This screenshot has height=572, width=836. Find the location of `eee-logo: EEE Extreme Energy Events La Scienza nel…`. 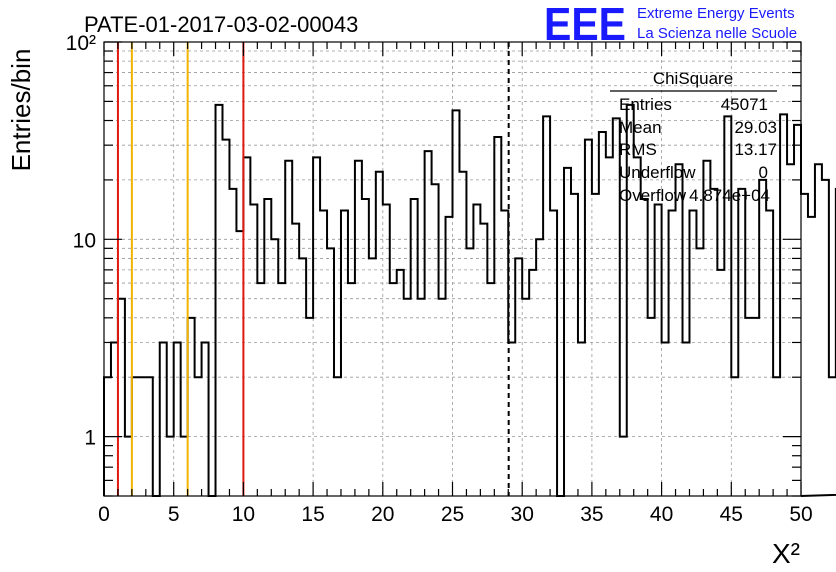

eee-logo: EEE Extreme Energy Events La Scienza nel… is located at coordinates (670, 25).